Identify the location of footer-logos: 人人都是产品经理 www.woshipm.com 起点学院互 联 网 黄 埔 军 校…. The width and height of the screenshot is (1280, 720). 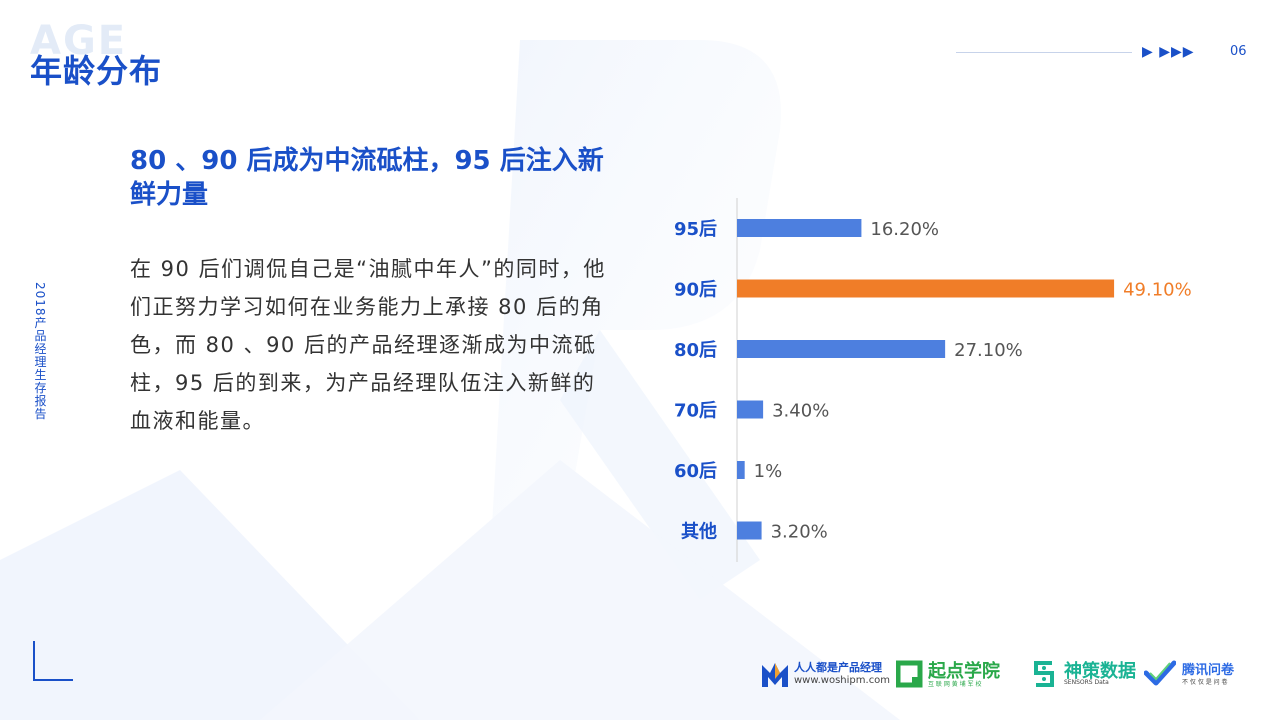
(1015, 675).